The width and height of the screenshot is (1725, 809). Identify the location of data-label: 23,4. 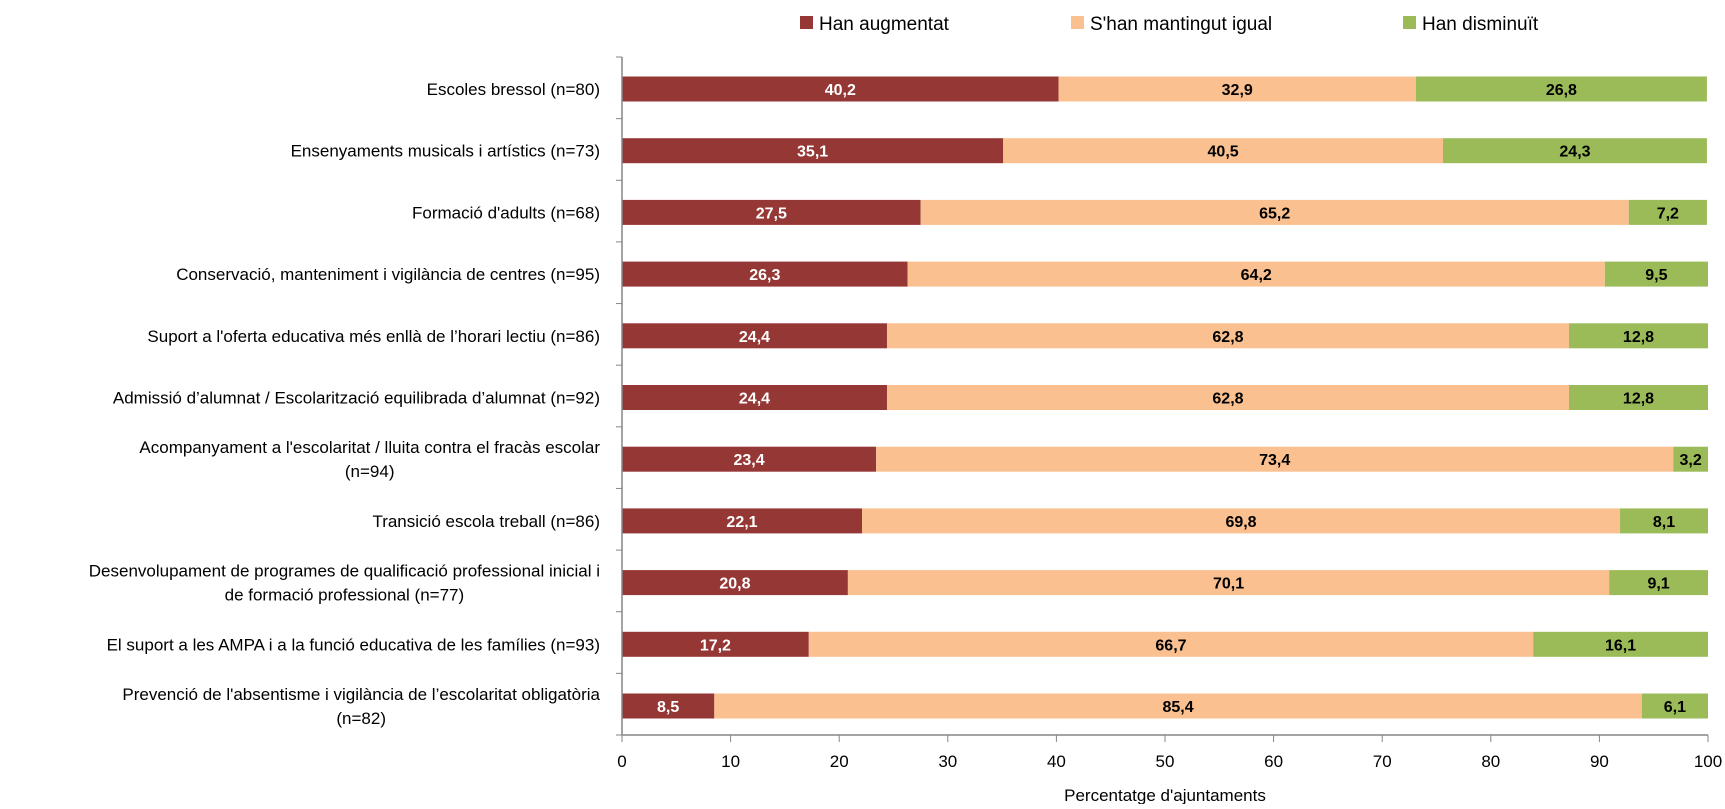
(748, 460).